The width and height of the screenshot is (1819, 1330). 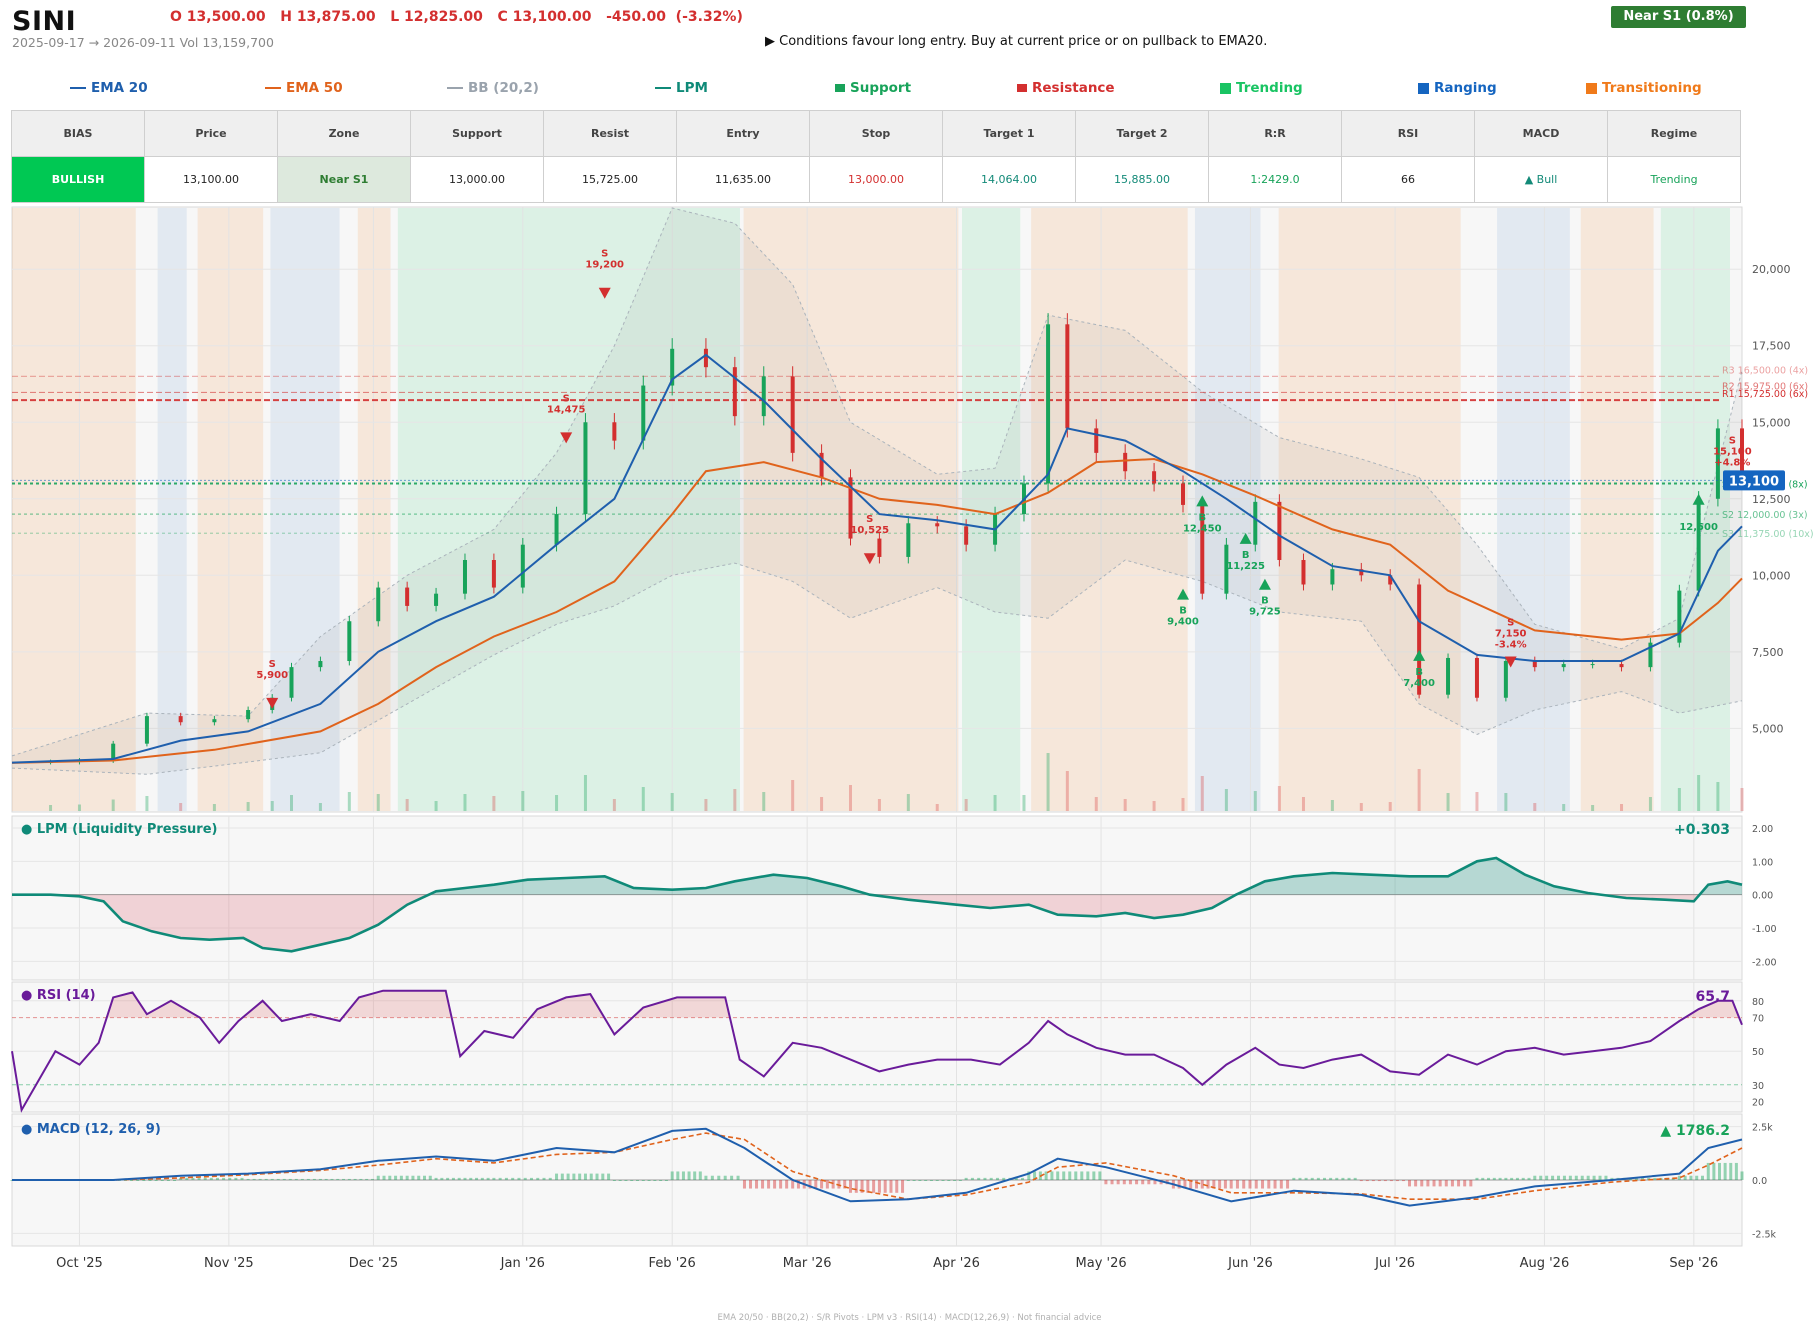 I want to click on dash-icon, so click(x=840, y=88).